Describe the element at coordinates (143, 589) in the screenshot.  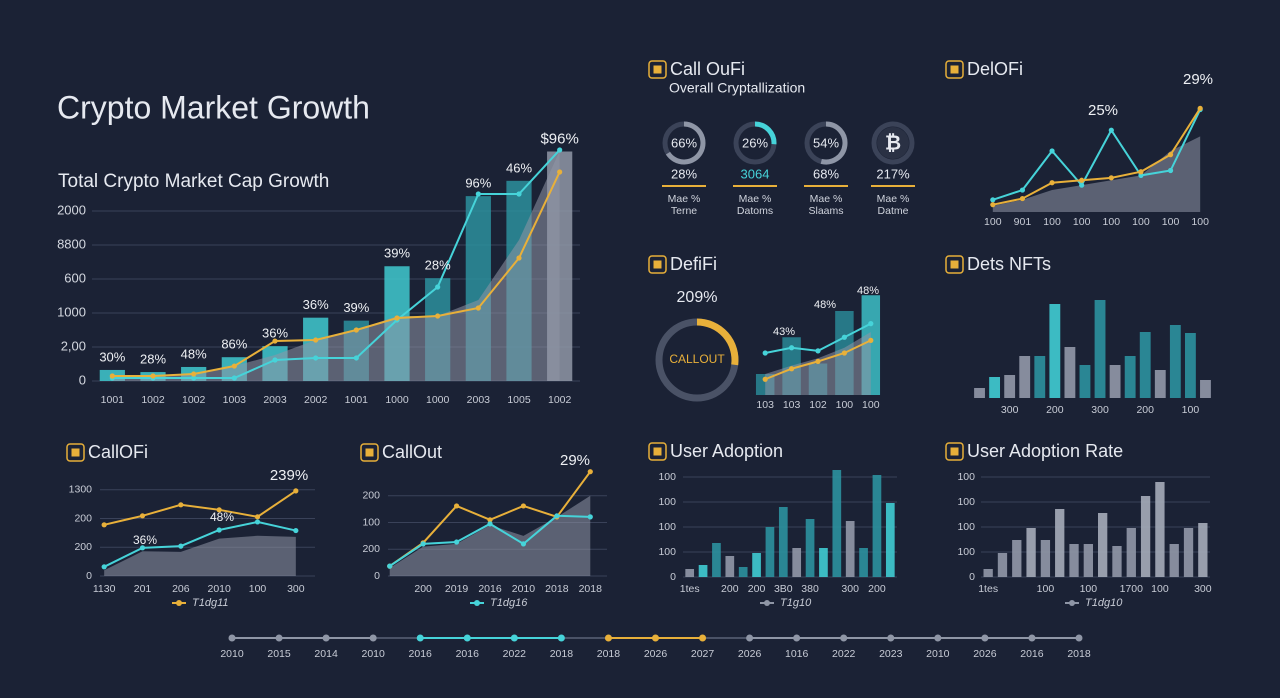
I see `x-tick-label: 201` at that location.